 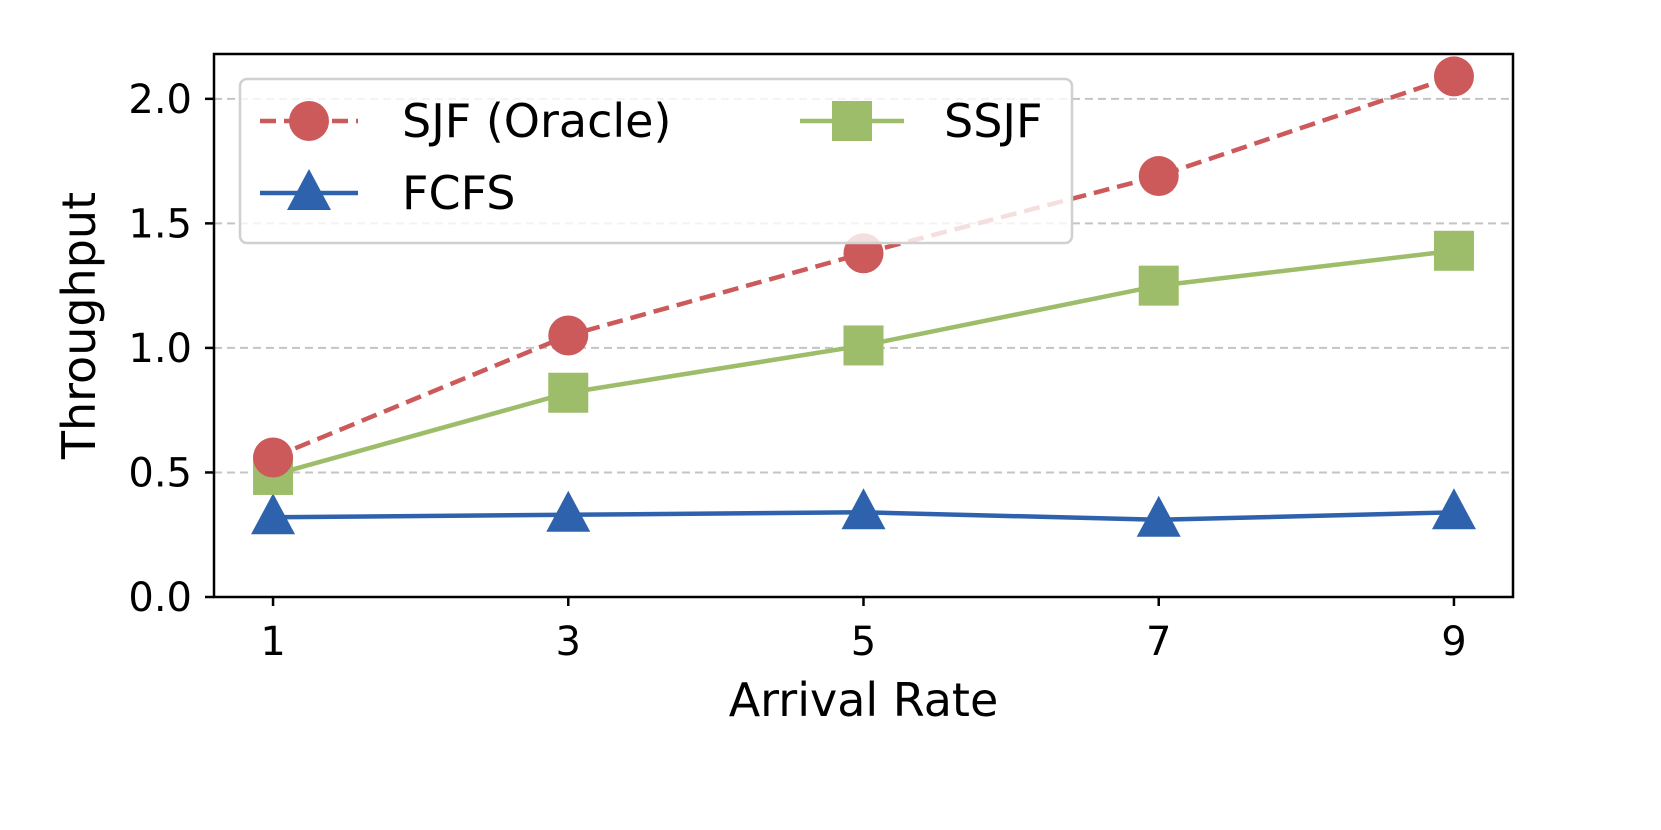 I want to click on y-tick-label: 1.5, so click(x=160, y=224).